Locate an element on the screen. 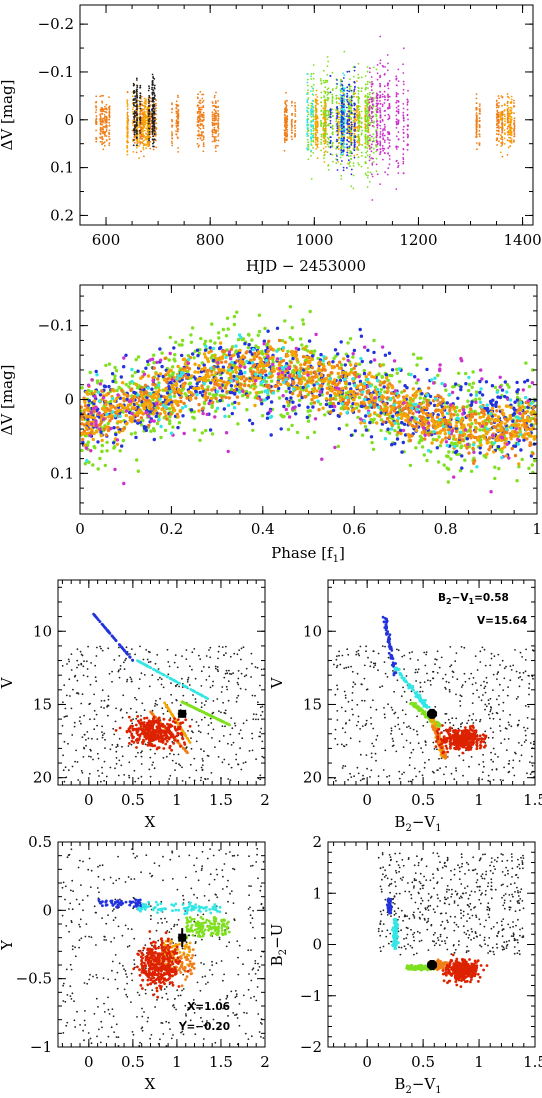  x-tick-label: 1400 is located at coordinates (522, 240).